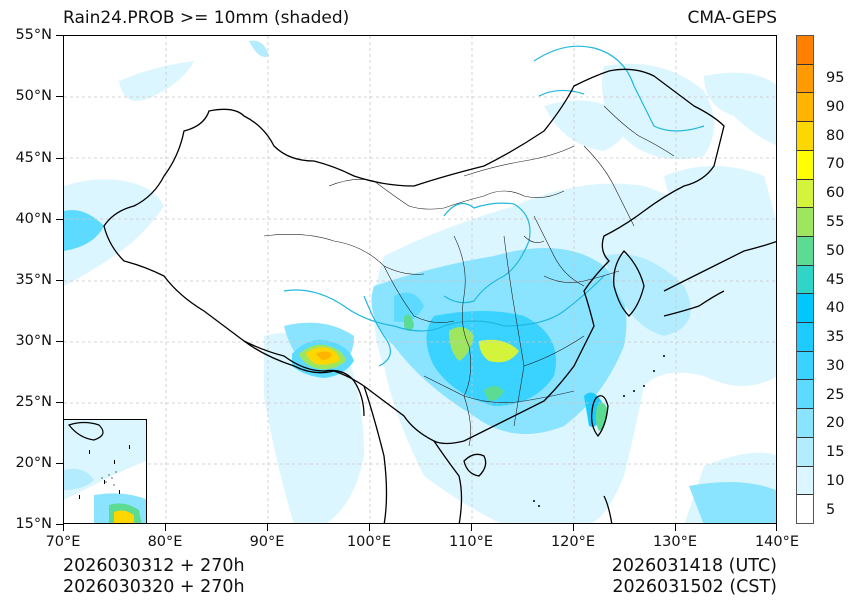 This screenshot has height=610, width=860. I want to click on x-tick-label: 130°E, so click(675, 542).